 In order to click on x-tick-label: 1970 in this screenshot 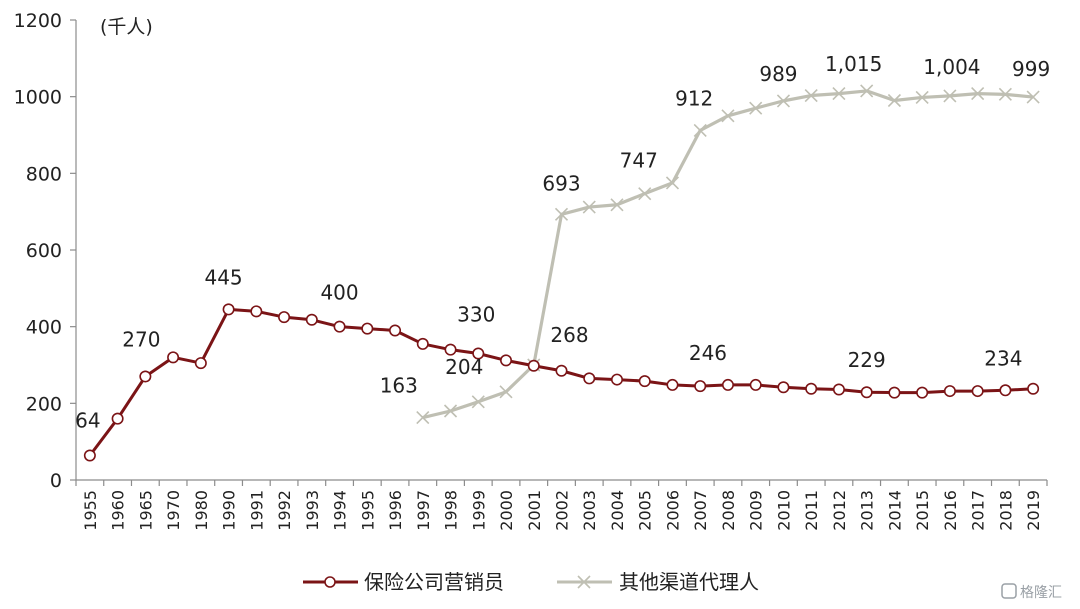, I will do `click(173, 510)`.